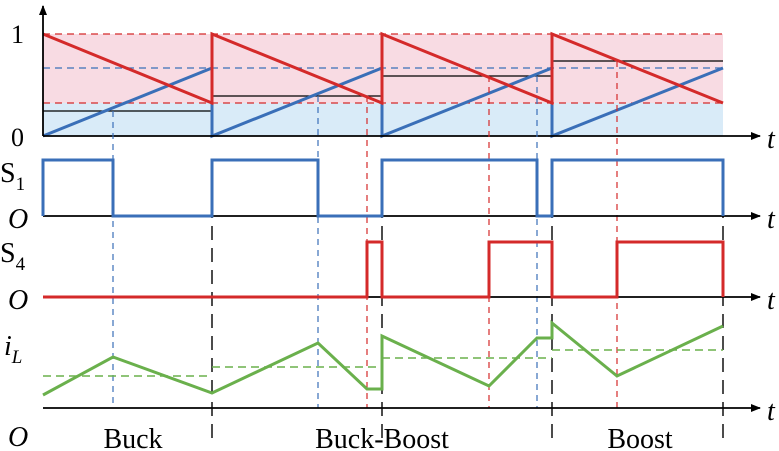 This screenshot has height=451, width=779. What do you see at coordinates (17, 137) in the screenshot?
I see `y-tick-zero: 0` at bounding box center [17, 137].